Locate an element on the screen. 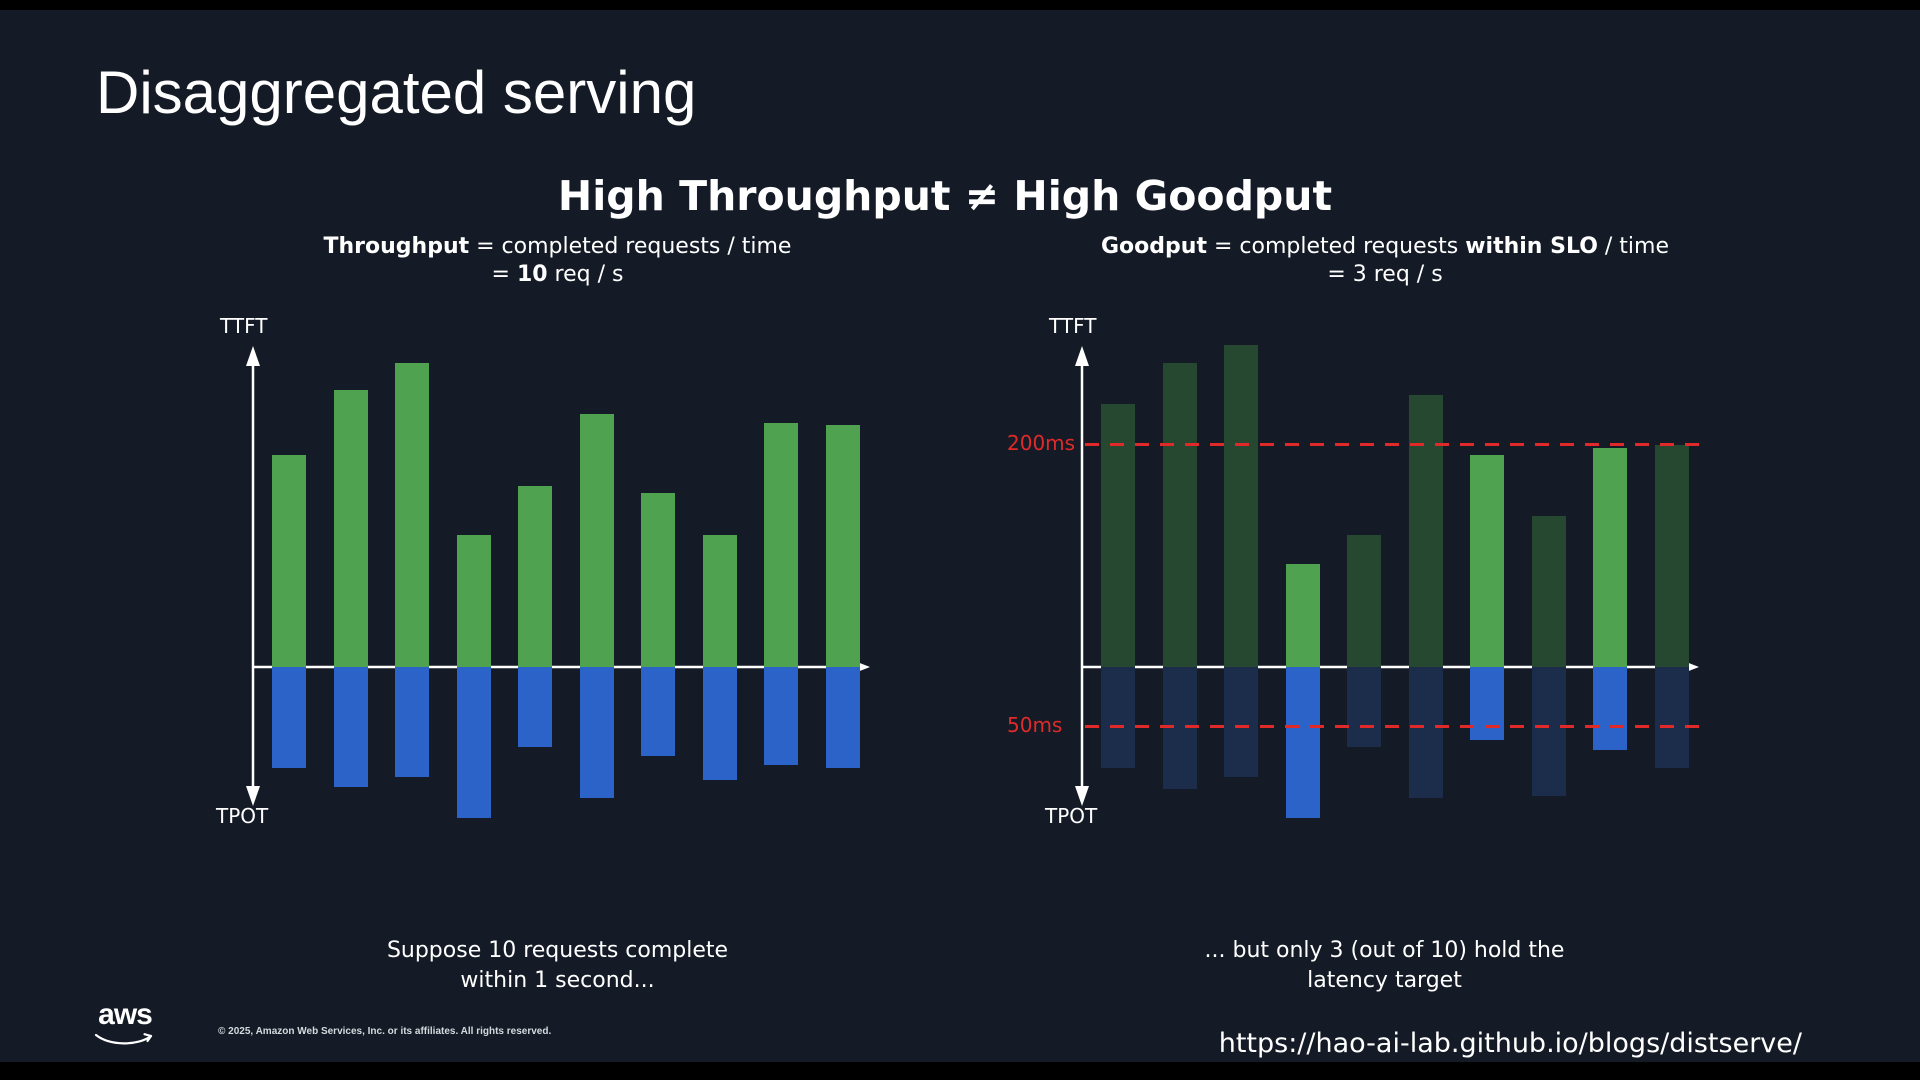  aws-logo-text: aws is located at coordinates (125, 1014).